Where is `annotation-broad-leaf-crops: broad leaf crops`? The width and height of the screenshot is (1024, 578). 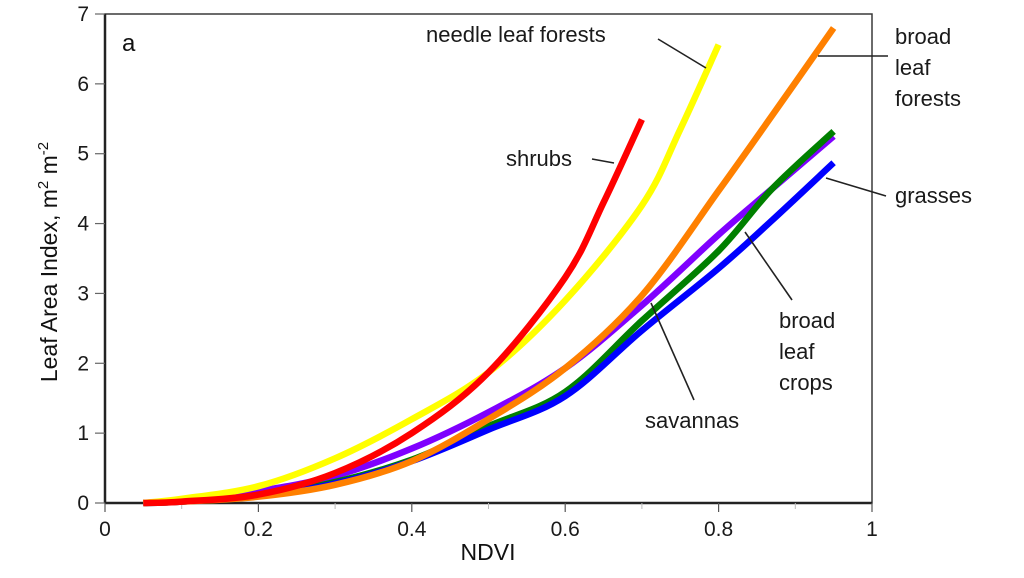 annotation-broad-leaf-crops: broad leaf crops is located at coordinates (810, 351).